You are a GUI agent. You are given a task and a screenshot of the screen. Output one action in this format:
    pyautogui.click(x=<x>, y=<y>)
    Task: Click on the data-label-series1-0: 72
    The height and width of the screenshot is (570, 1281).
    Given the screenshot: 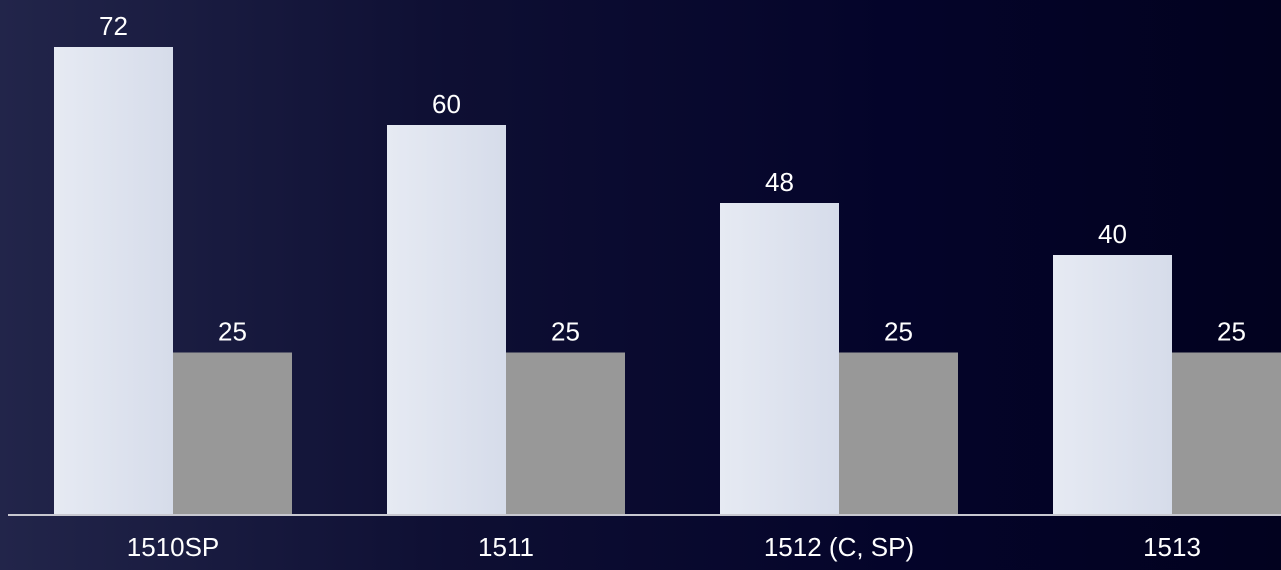 What is the action you would take?
    pyautogui.click(x=113, y=26)
    